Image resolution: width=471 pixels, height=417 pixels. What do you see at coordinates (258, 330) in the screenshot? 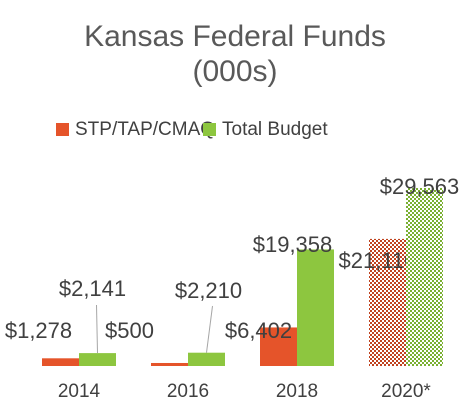
I see `data-label: $6,402` at bounding box center [258, 330].